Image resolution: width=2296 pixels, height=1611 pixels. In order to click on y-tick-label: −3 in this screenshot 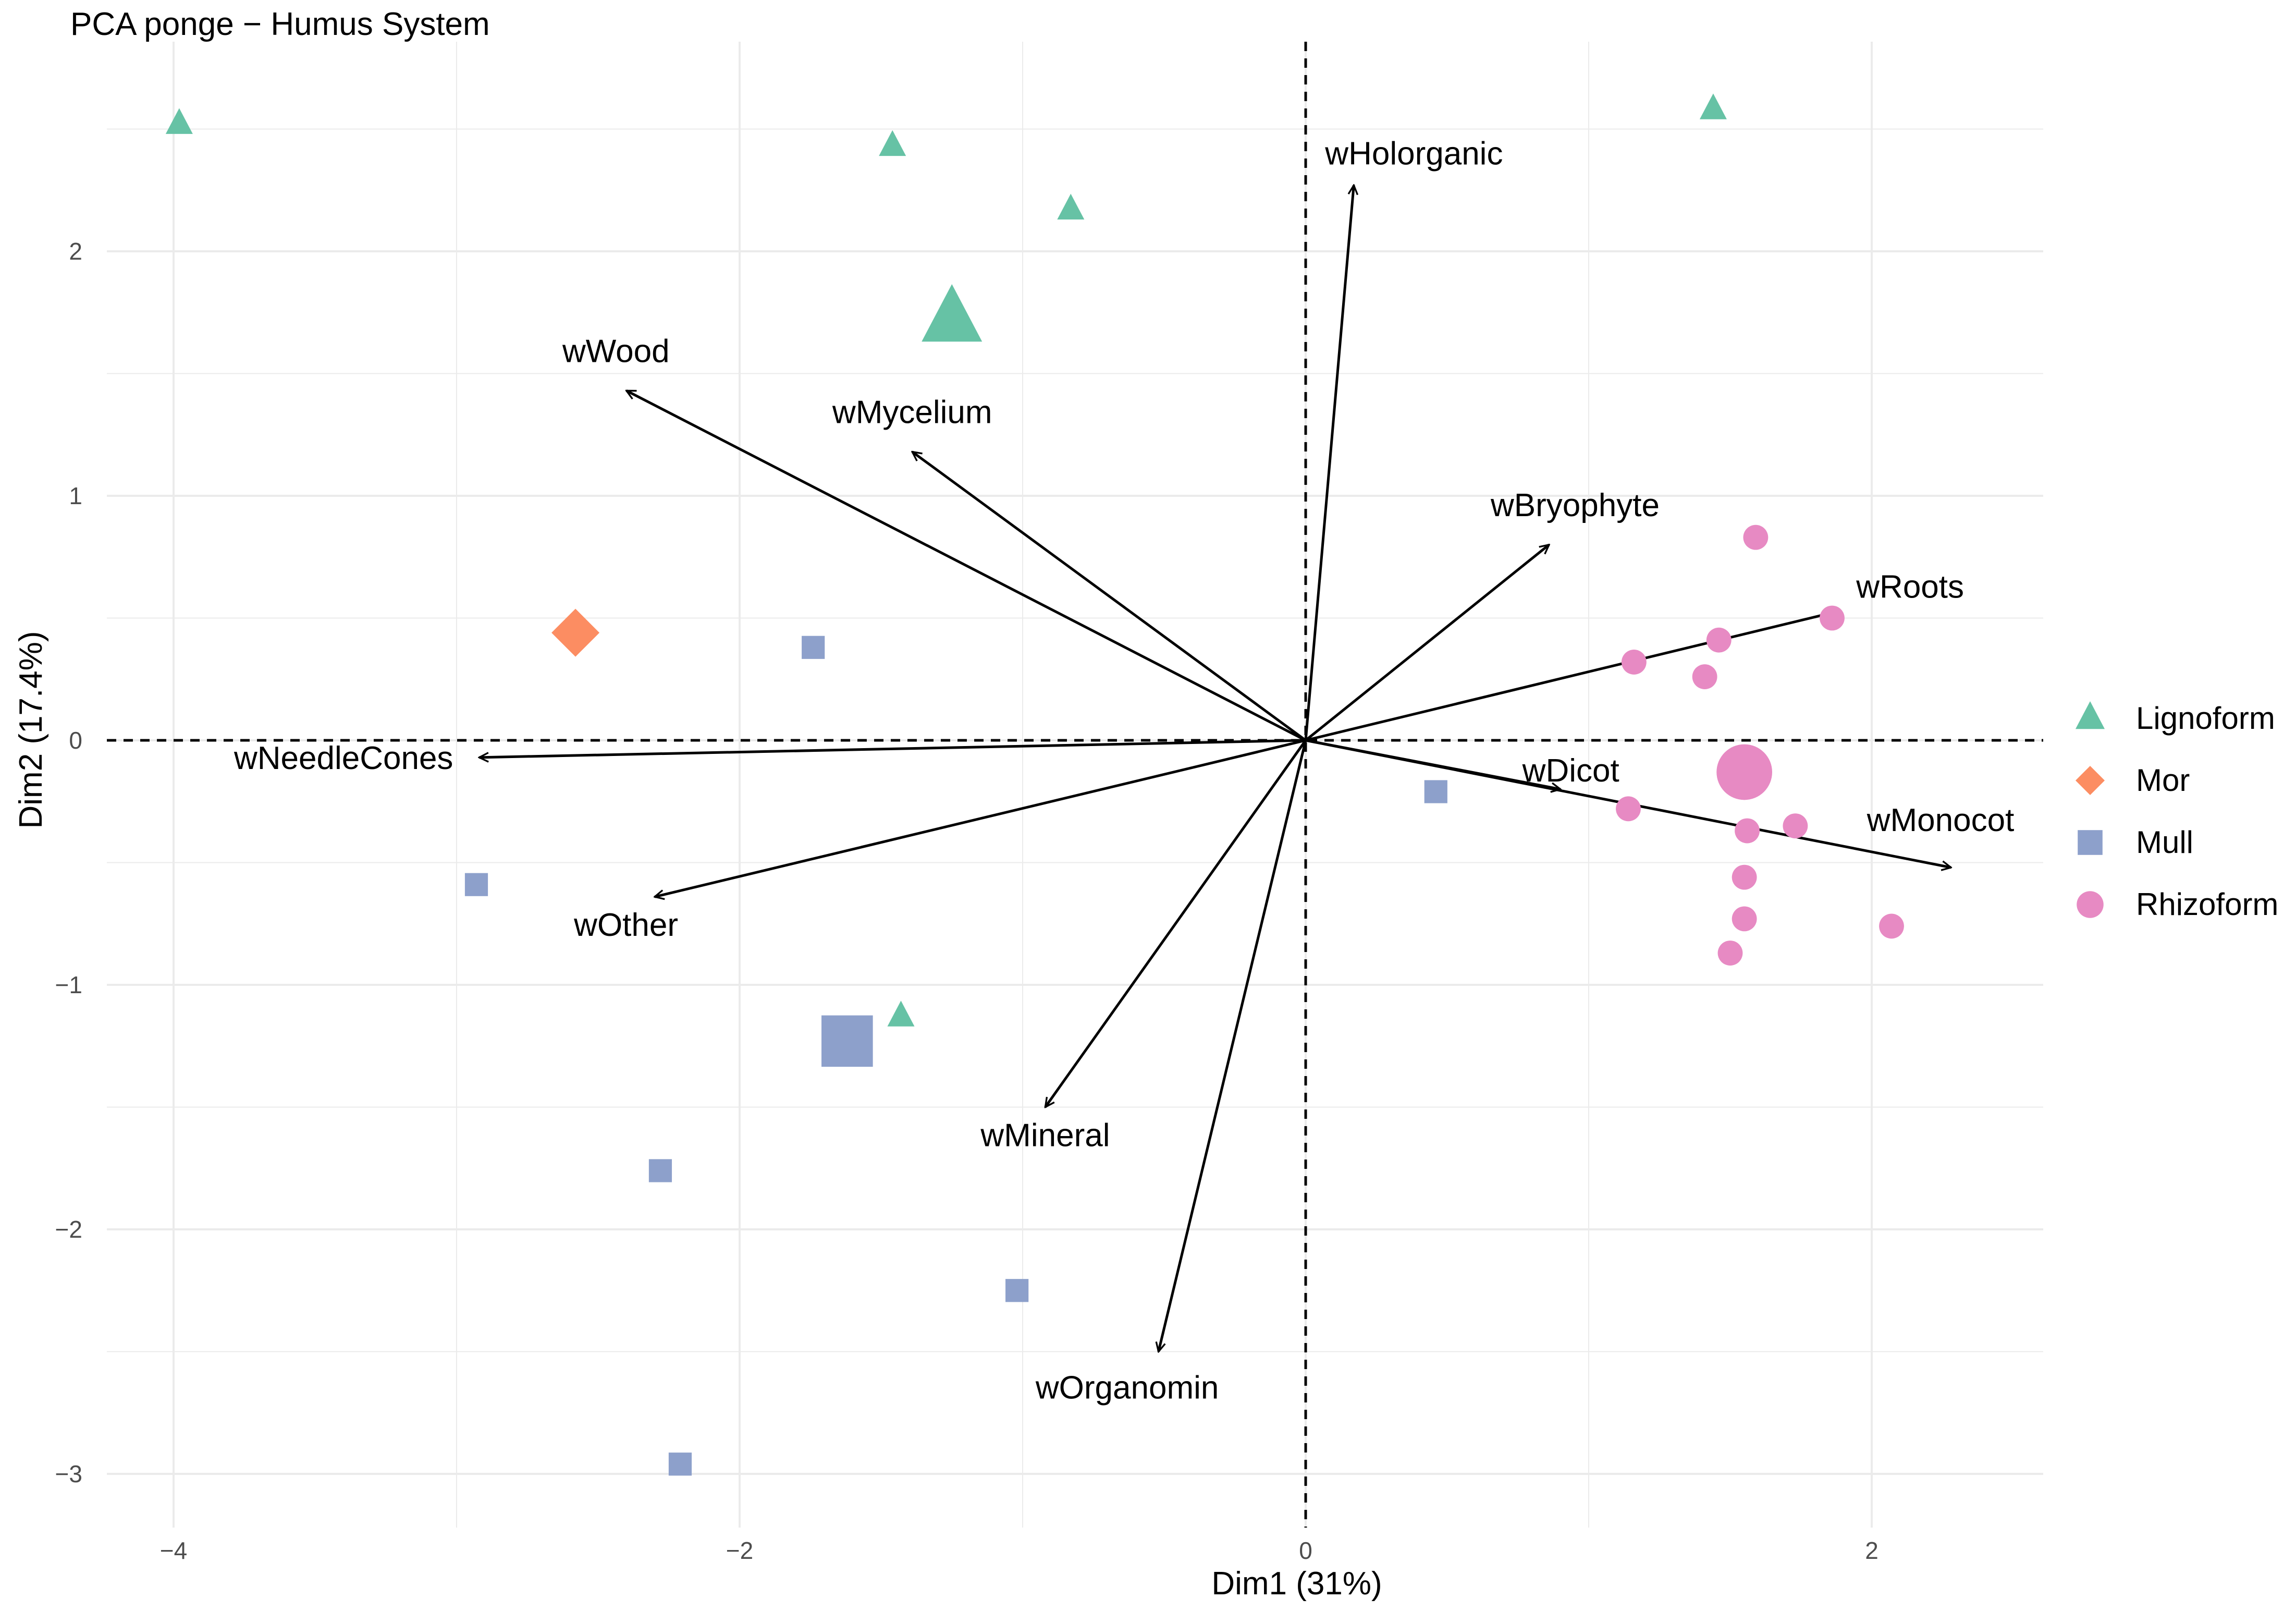, I will do `click(68, 1473)`.